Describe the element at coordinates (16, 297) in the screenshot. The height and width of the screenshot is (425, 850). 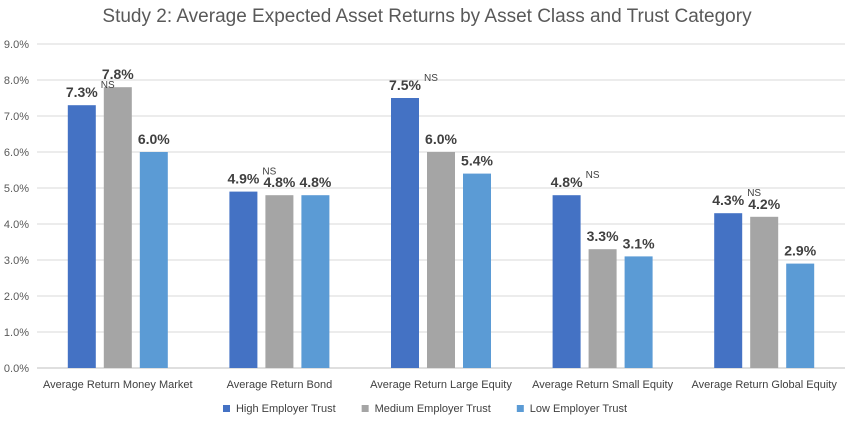
I see `y-tick-label: 2.0%` at that location.